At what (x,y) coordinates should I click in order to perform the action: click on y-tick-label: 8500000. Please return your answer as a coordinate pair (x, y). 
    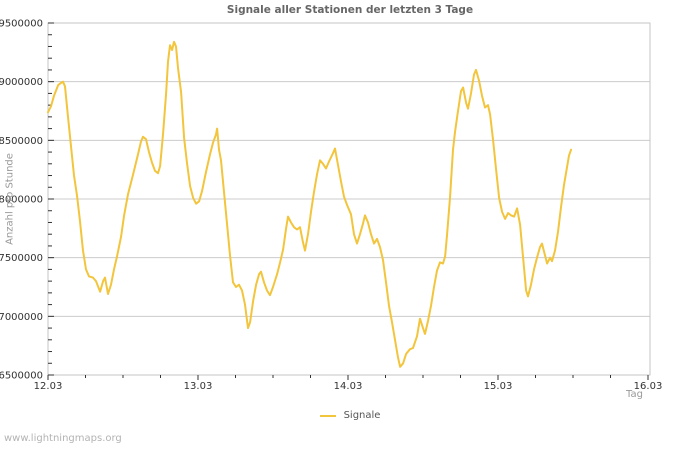
    Looking at the image, I should click on (21, 141).